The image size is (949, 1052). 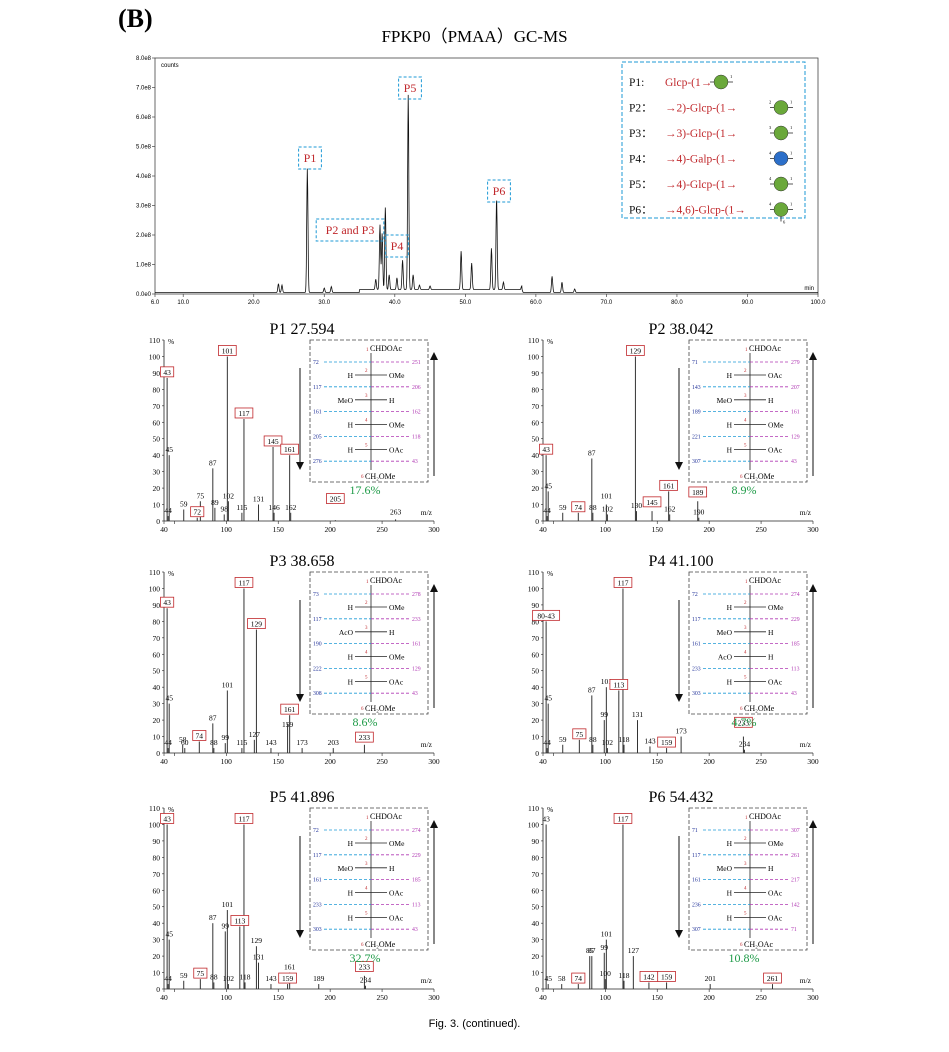 What do you see at coordinates (710, 761) in the screenshot?
I see `x-tick-label: 200` at bounding box center [710, 761].